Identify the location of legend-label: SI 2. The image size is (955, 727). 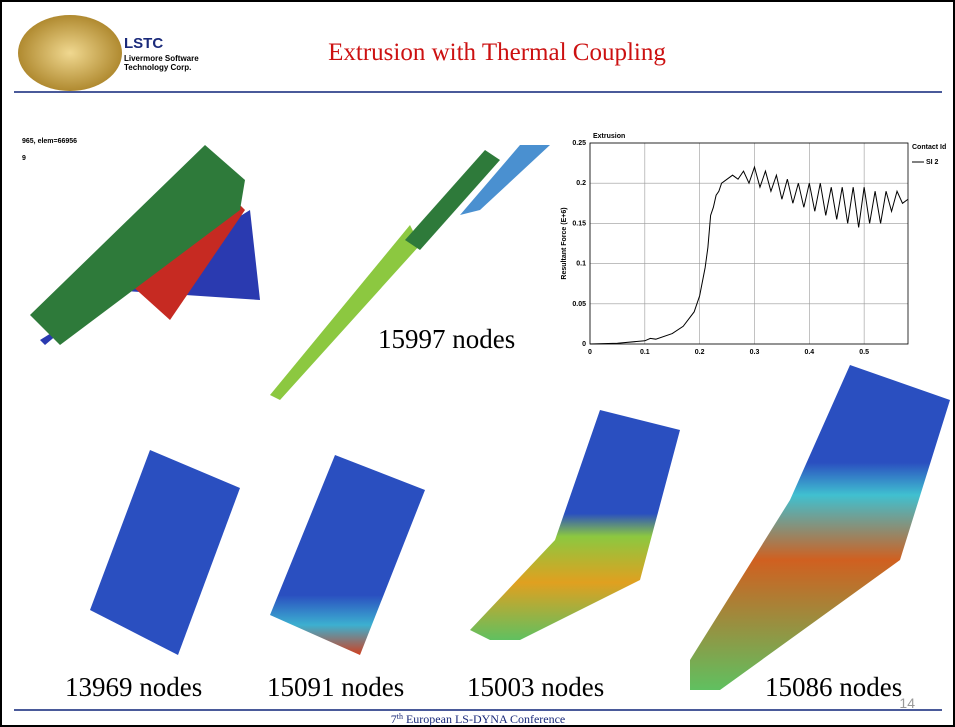
(932, 162).